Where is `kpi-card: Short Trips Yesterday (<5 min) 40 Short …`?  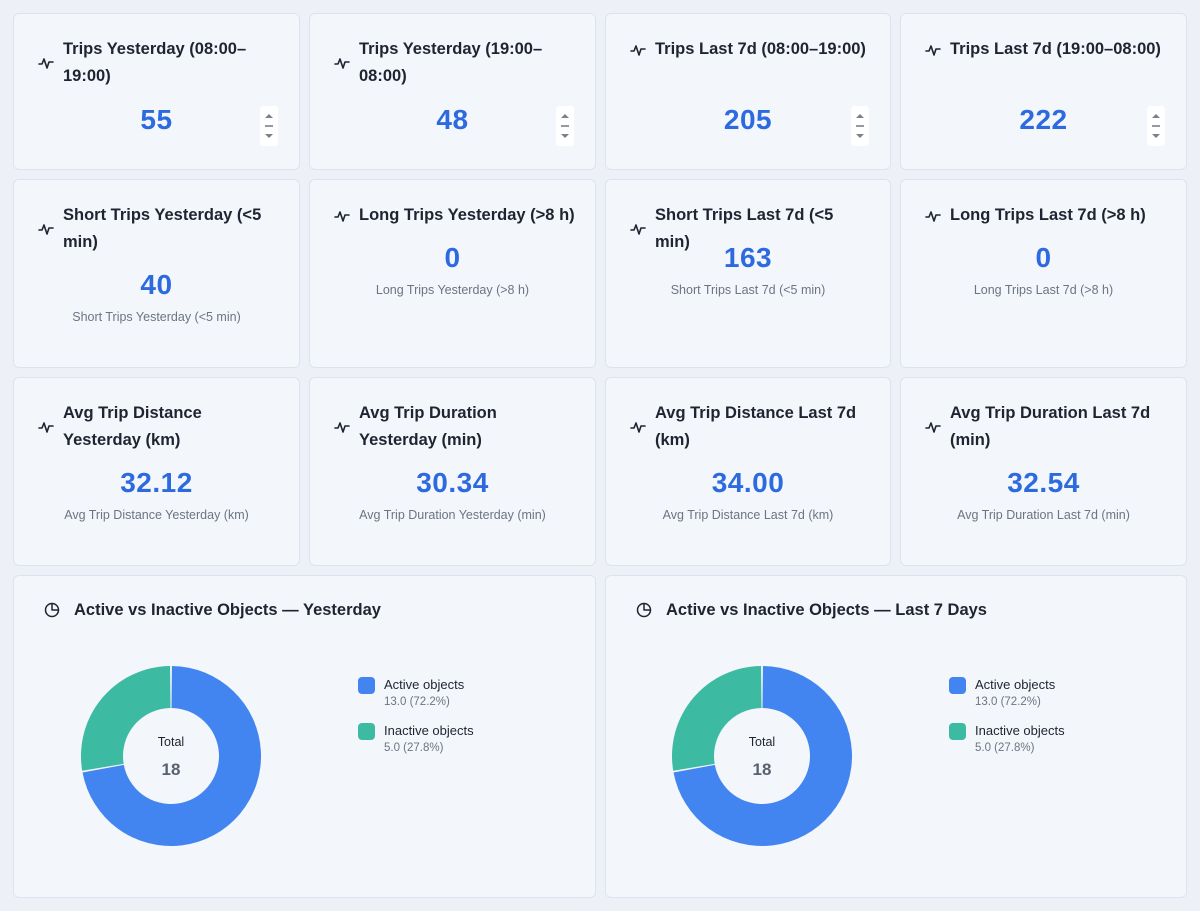
kpi-card: Short Trips Yesterday (<5 min) 40 Short … is located at coordinates (156, 273).